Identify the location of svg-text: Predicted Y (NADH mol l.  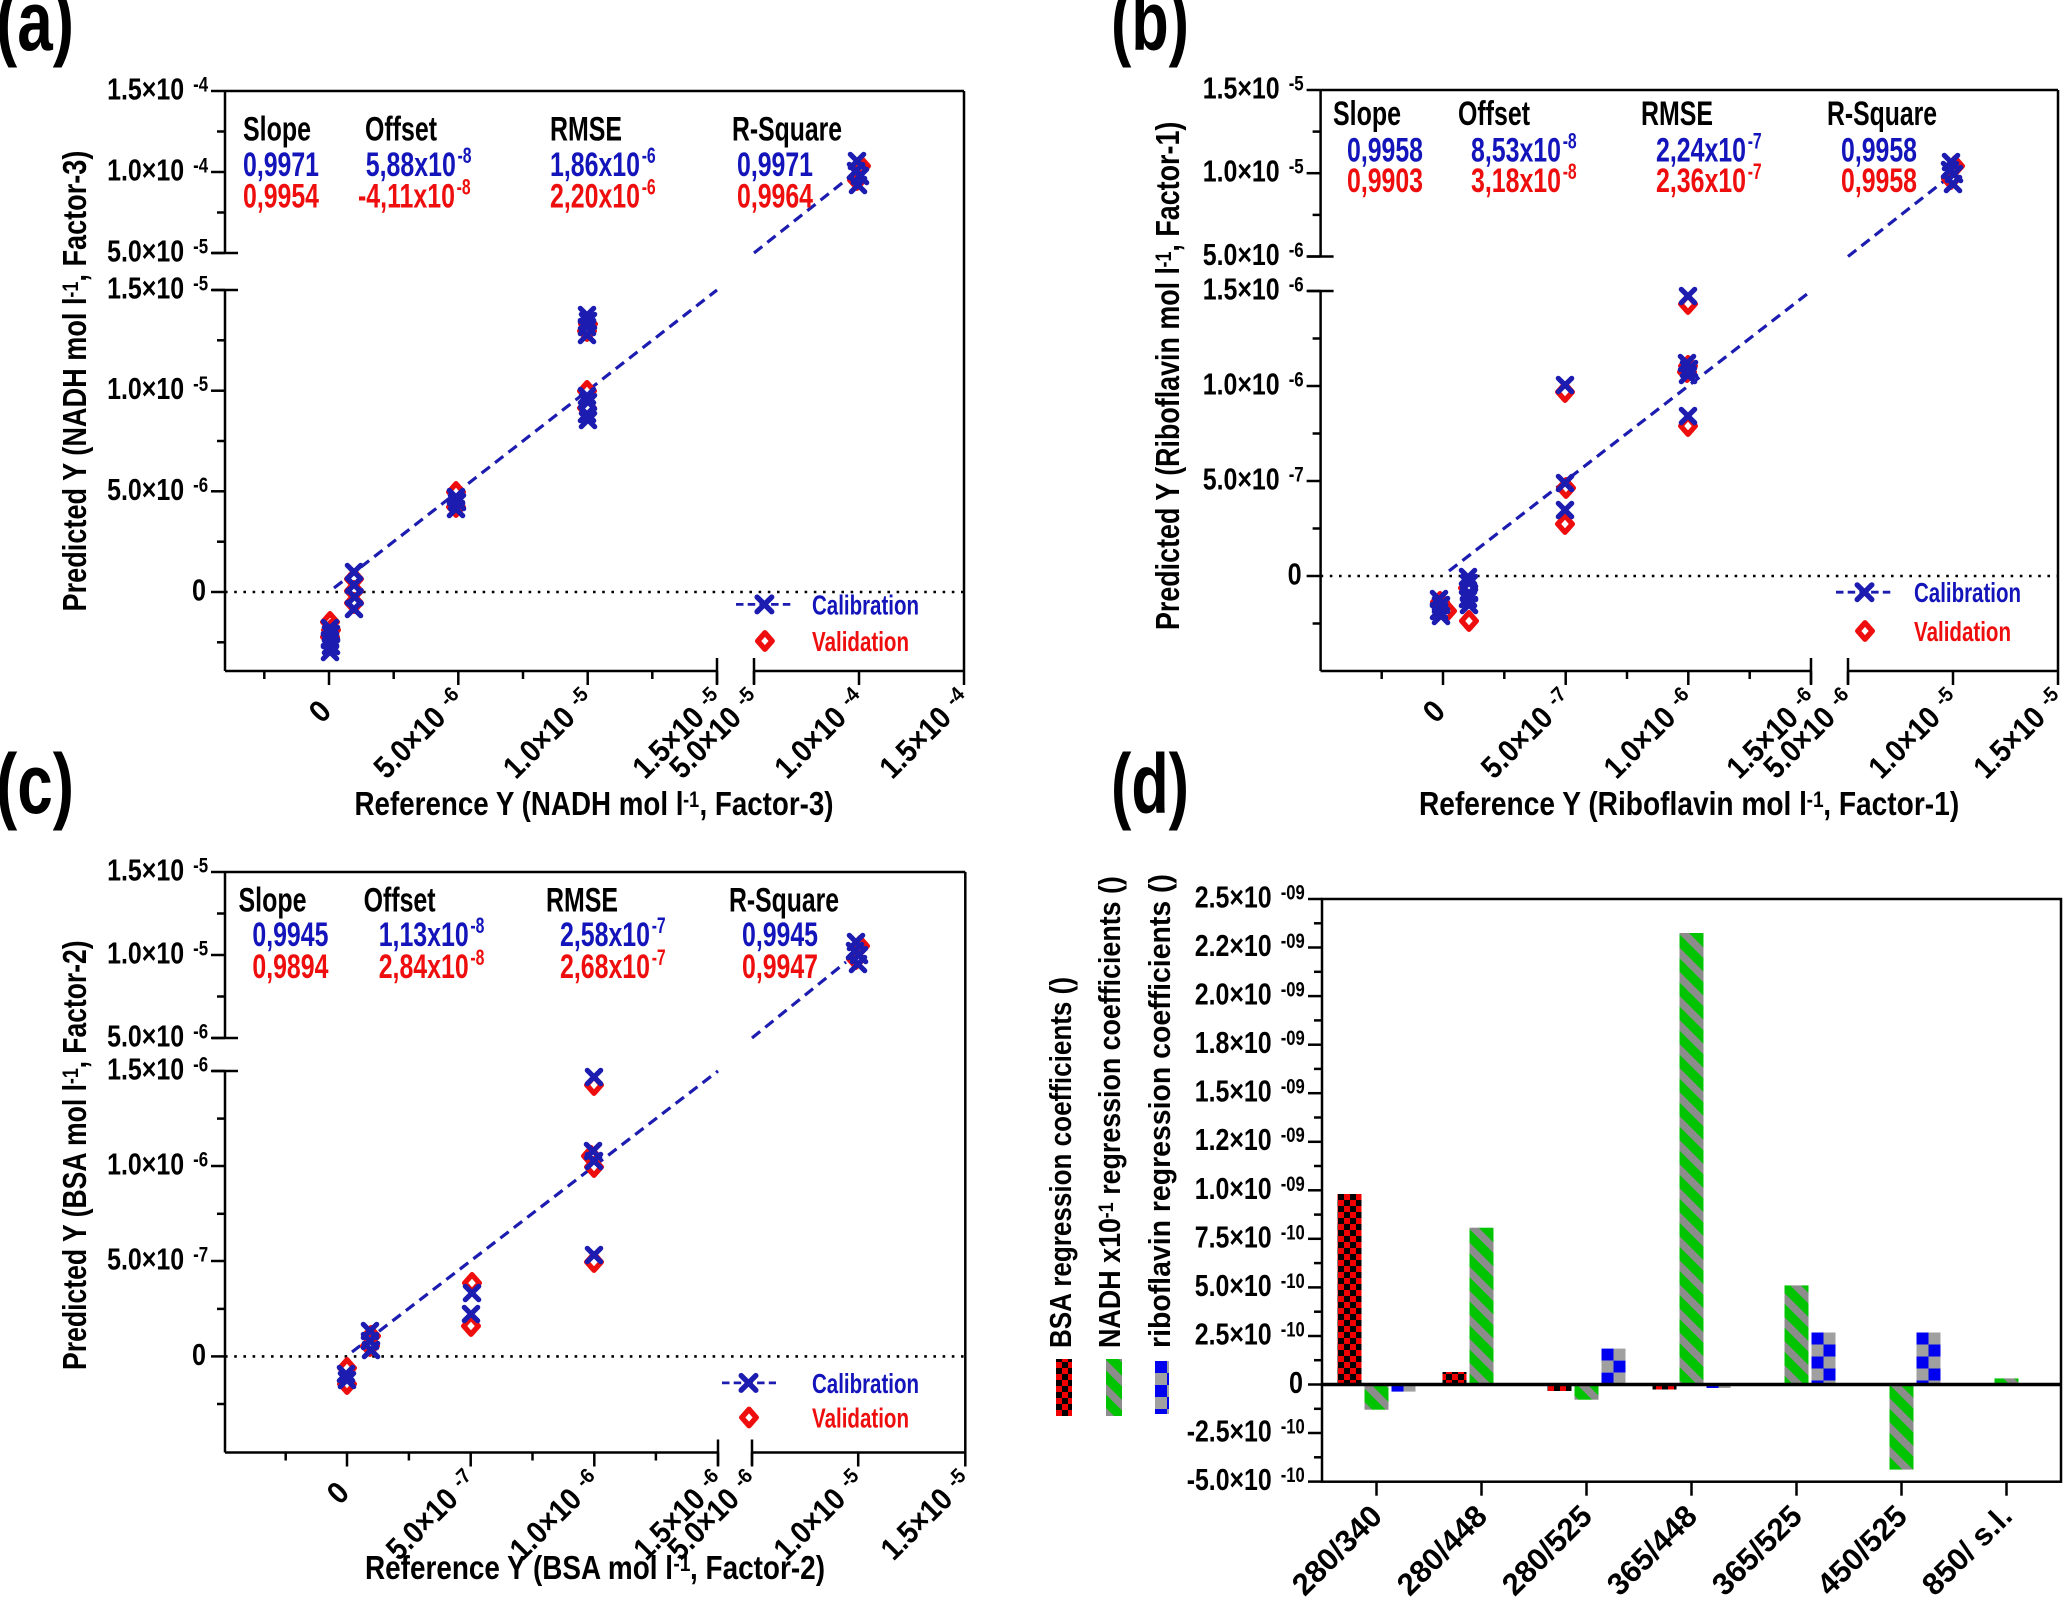
(74, 455).